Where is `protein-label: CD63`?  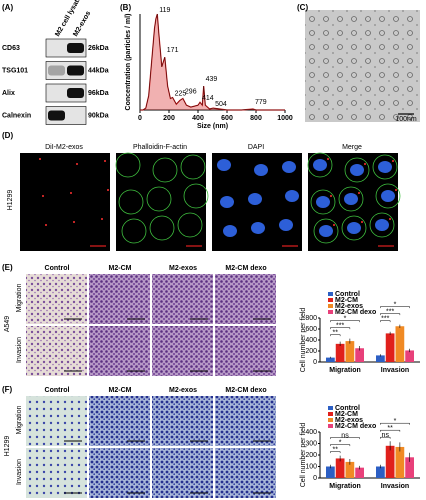
protein-label: CD63 is located at coordinates (11, 48).